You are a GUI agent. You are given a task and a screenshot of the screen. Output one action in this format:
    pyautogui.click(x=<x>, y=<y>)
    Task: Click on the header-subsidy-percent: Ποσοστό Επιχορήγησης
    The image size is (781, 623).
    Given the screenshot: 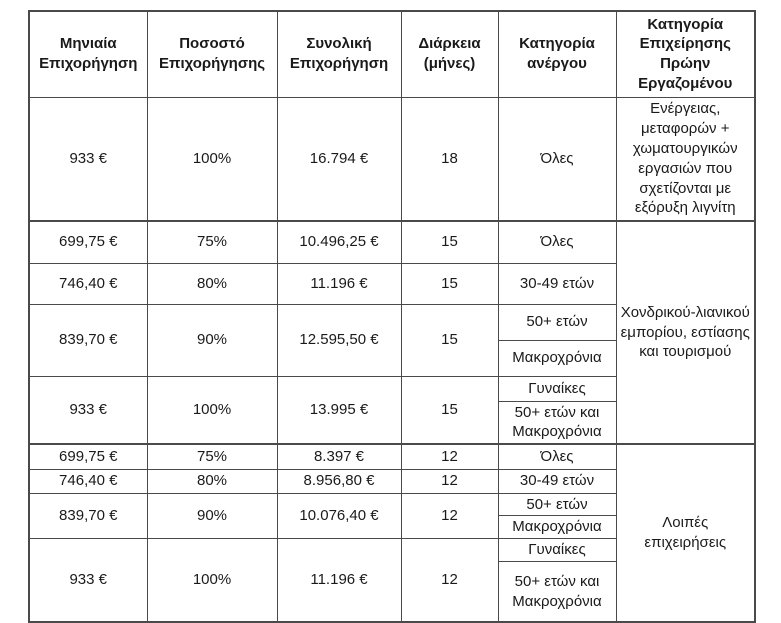 What is the action you would take?
    pyautogui.click(x=212, y=54)
    